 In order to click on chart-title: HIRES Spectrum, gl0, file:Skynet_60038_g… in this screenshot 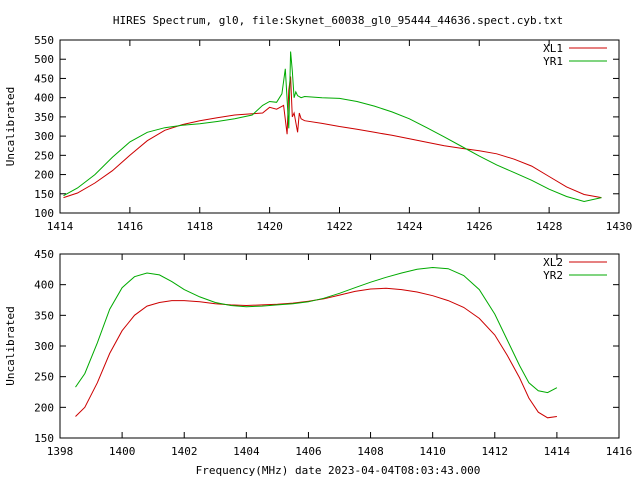, I will do `click(338, 20)`.